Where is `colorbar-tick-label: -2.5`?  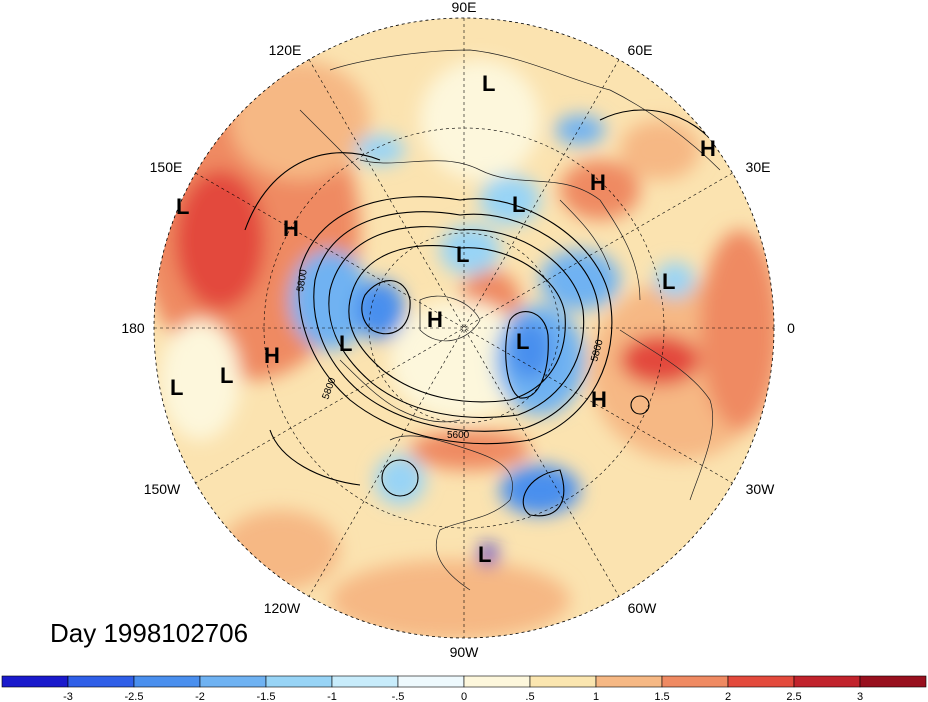
colorbar-tick-label: -2.5 is located at coordinates (134, 696).